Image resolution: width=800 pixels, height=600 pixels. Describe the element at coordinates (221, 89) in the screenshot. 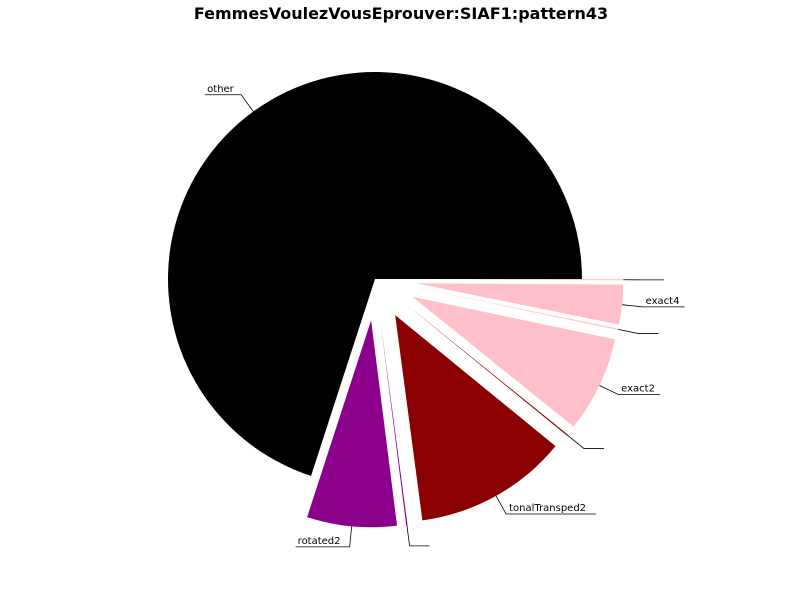

I see `slice-label-other: other` at that location.